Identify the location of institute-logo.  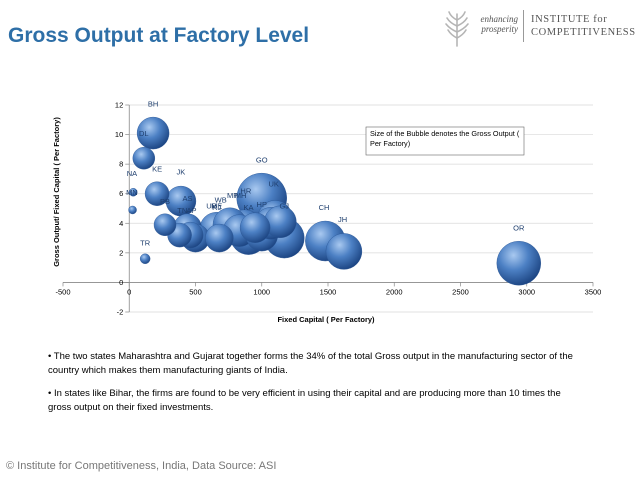
(538, 29).